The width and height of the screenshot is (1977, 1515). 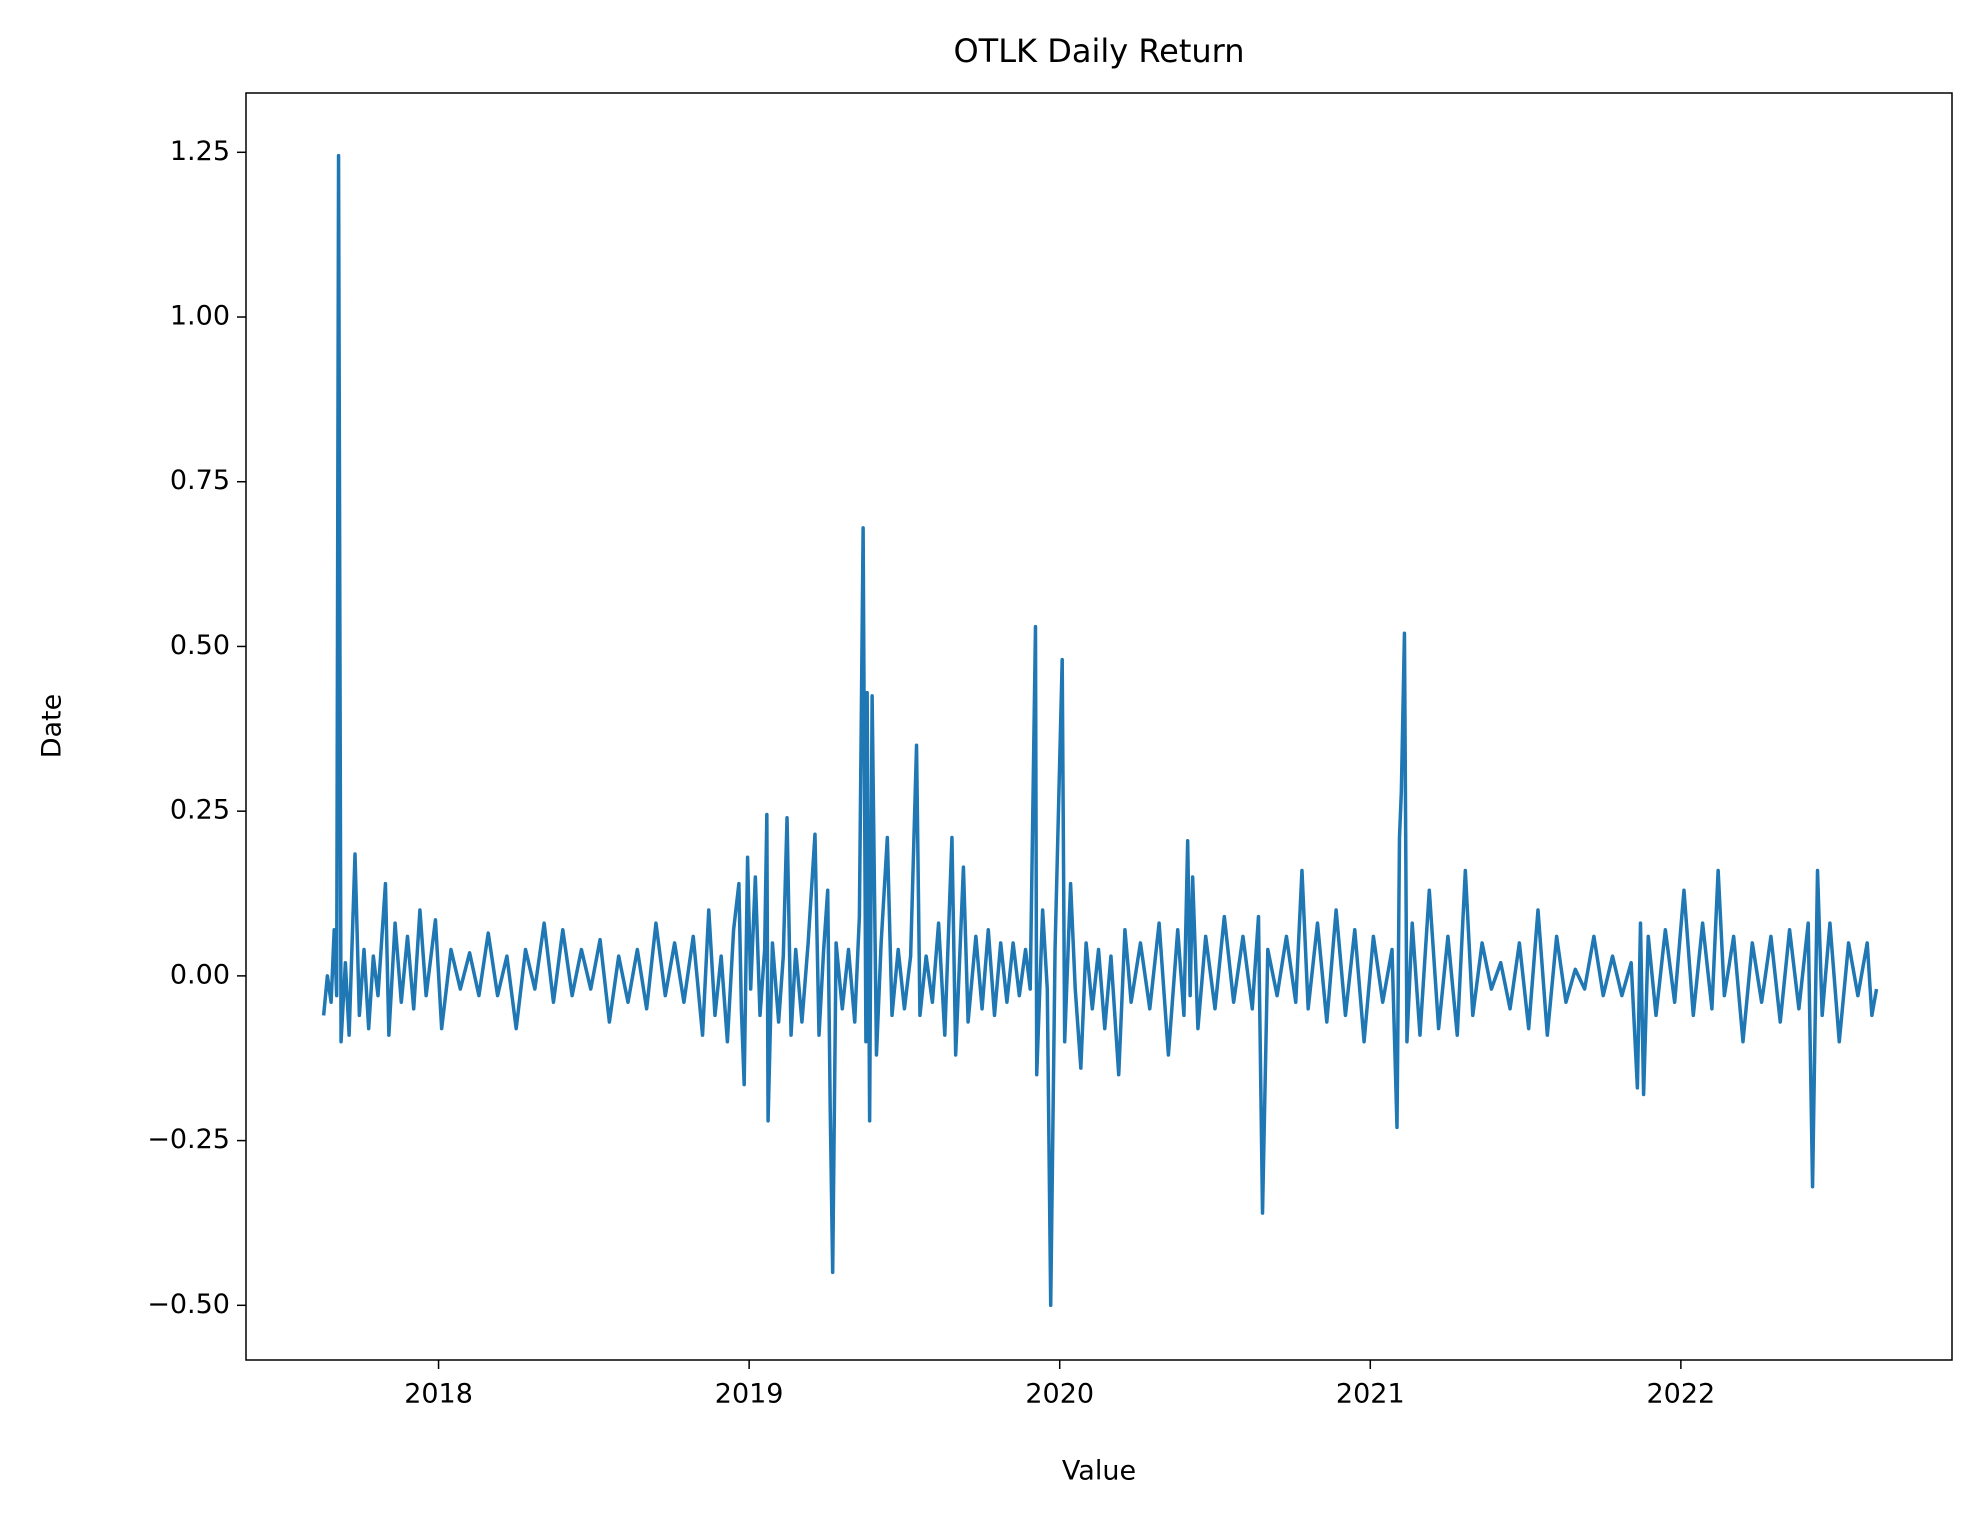 What do you see at coordinates (1098, 51) in the screenshot?
I see `chart-title: OTLK Daily Return` at bounding box center [1098, 51].